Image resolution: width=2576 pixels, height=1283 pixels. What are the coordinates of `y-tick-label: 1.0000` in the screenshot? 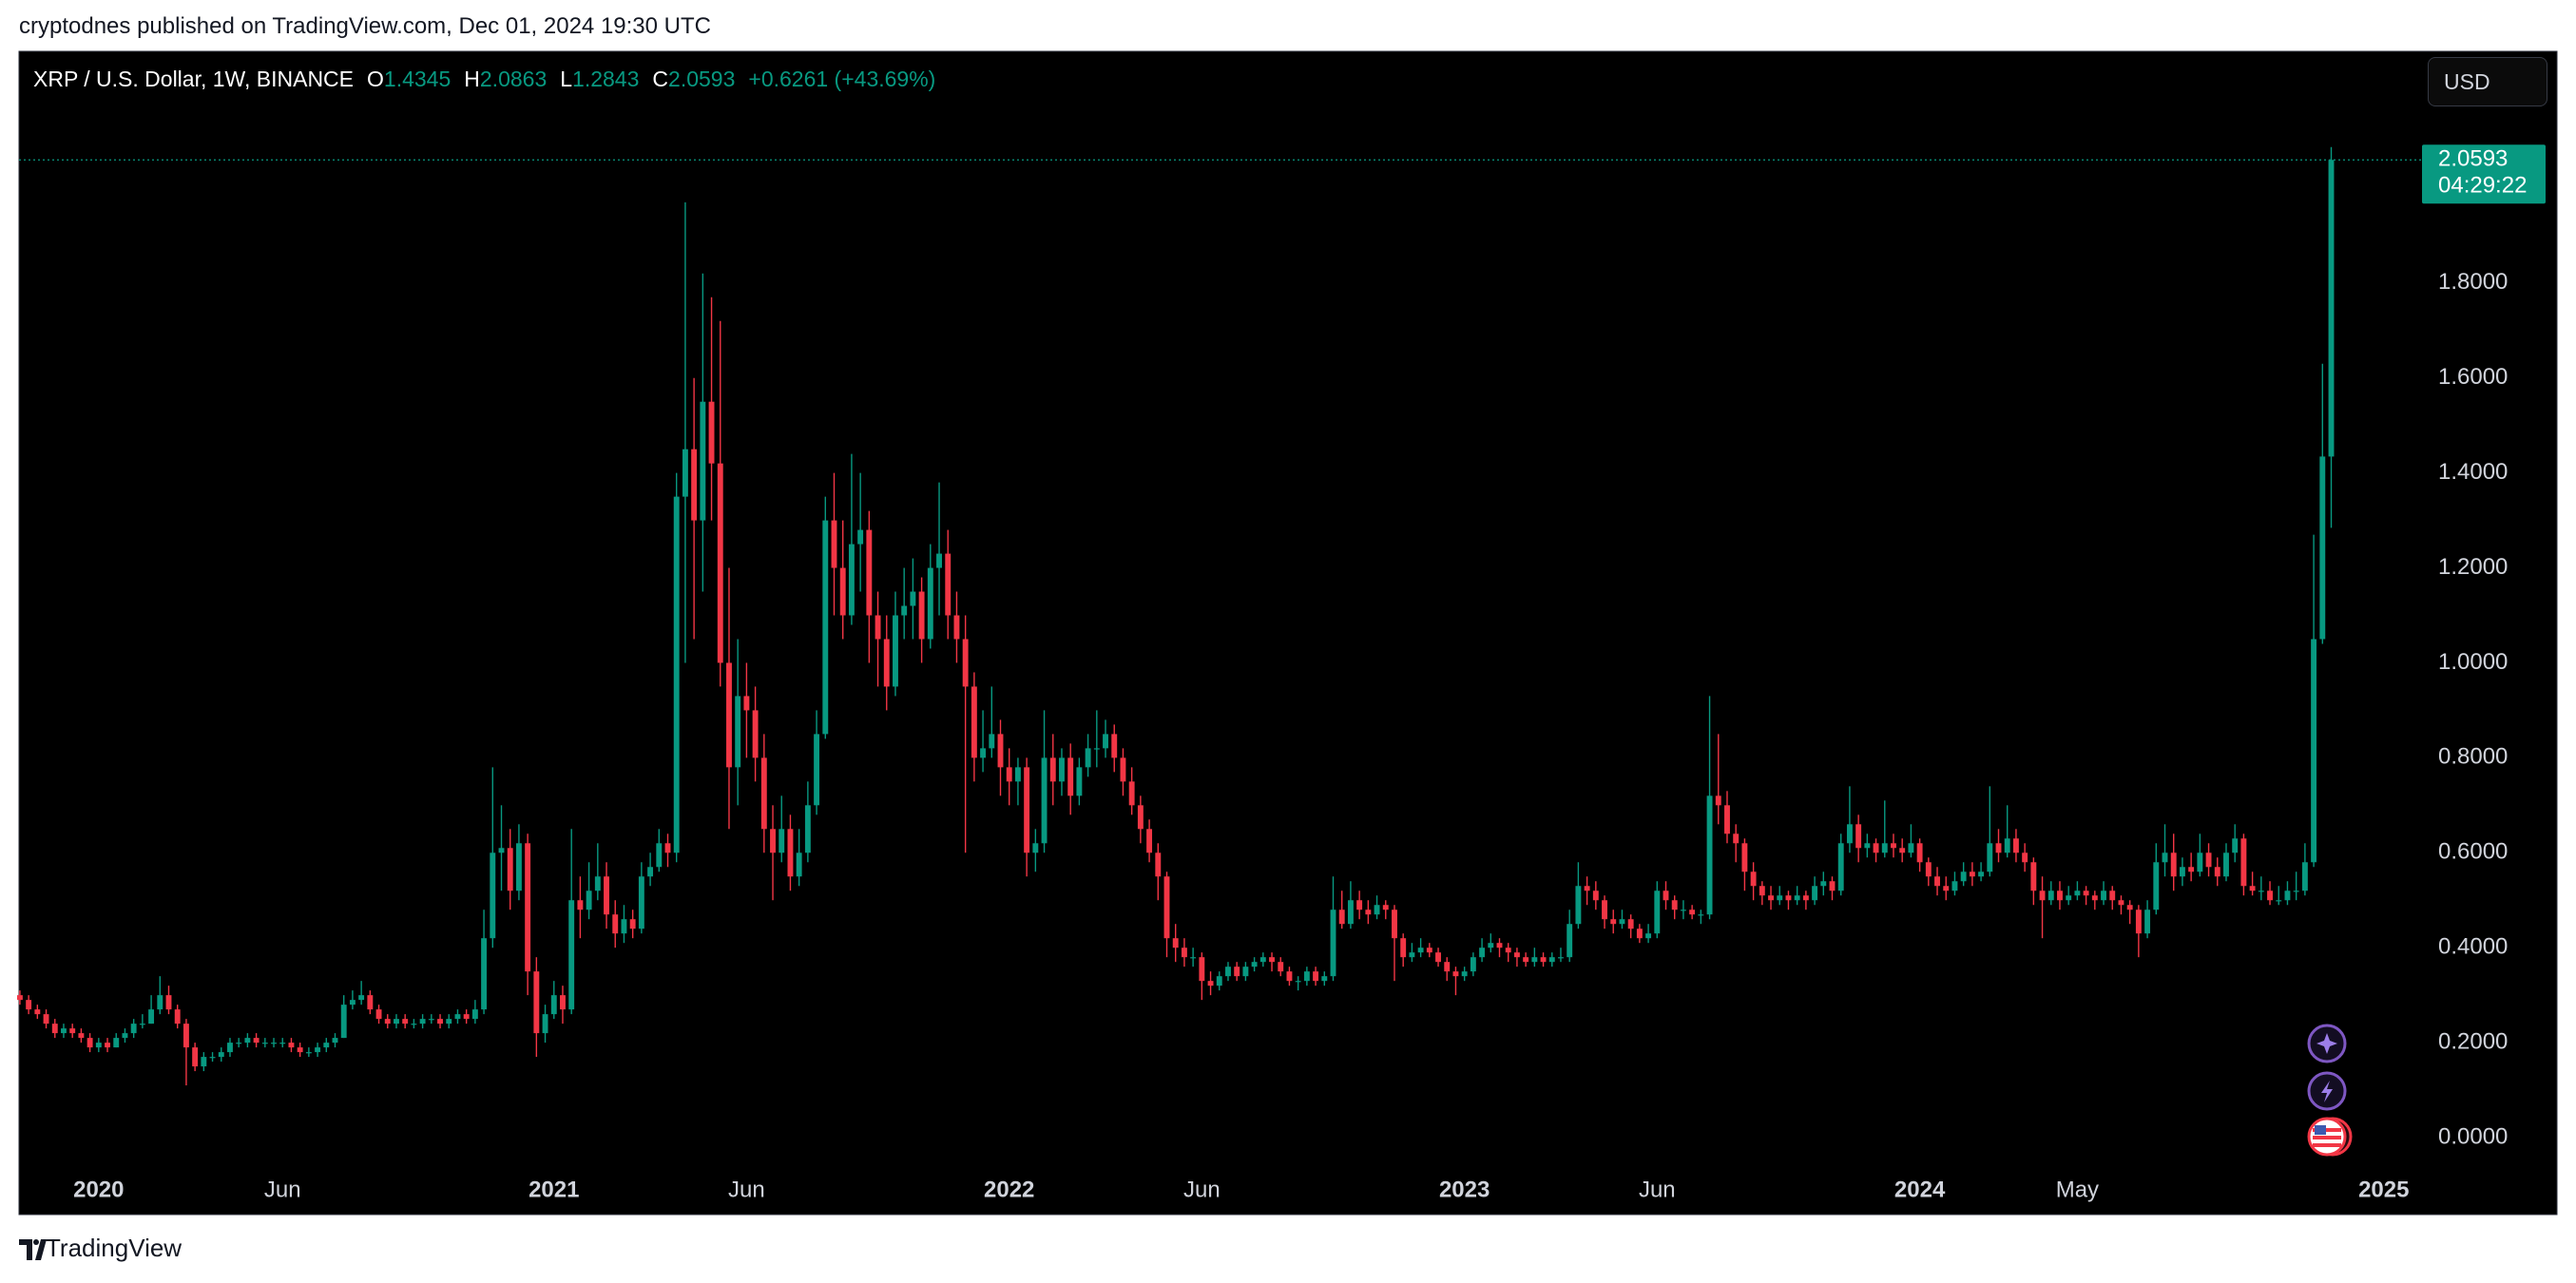 It's located at (2473, 662).